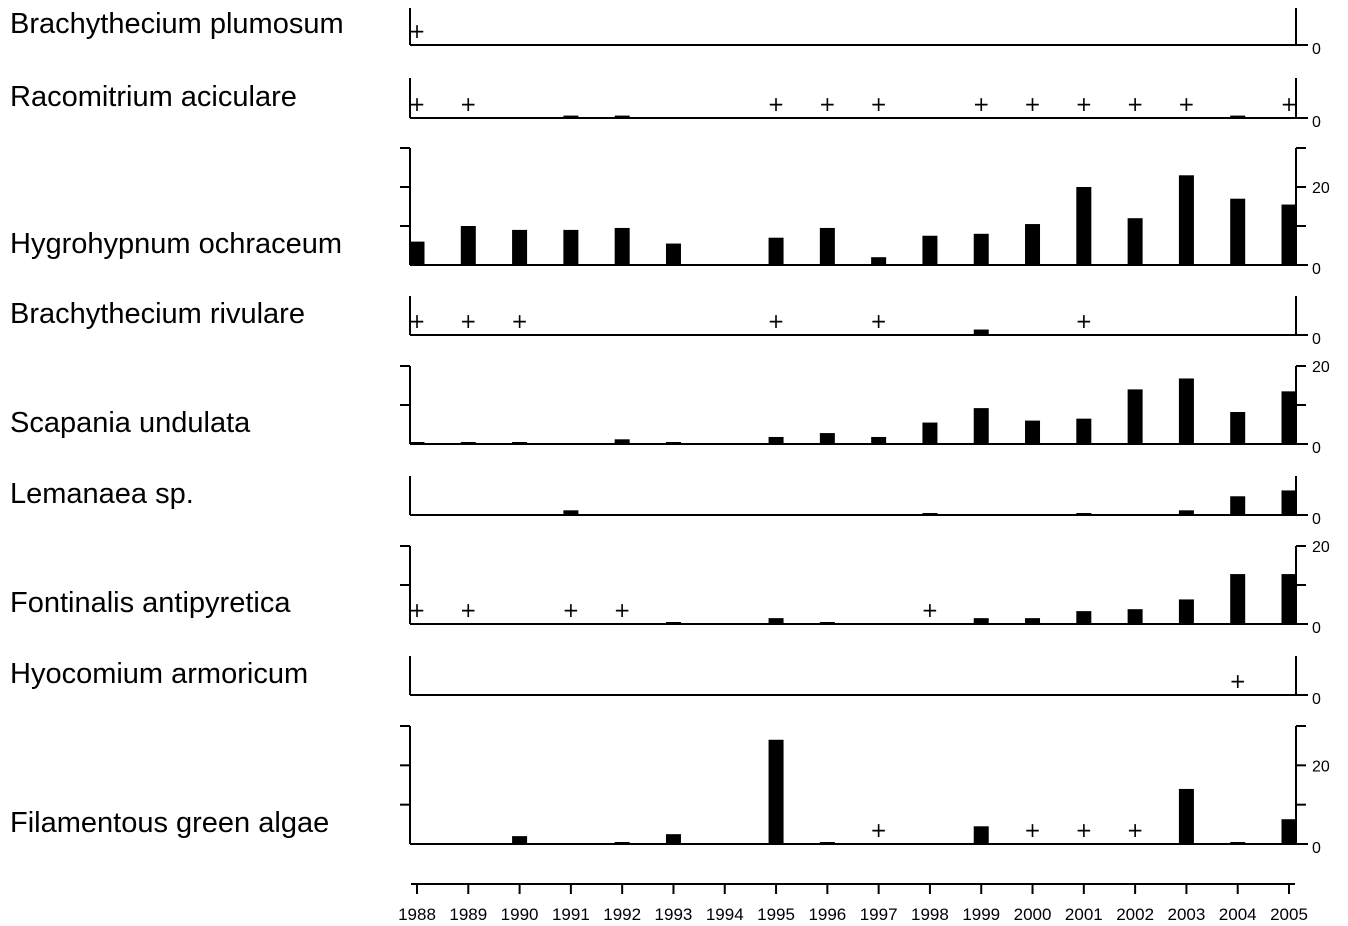 This screenshot has width=1348, height=926. Describe the element at coordinates (827, 914) in the screenshot. I see `x-tick-label: 1996` at that location.